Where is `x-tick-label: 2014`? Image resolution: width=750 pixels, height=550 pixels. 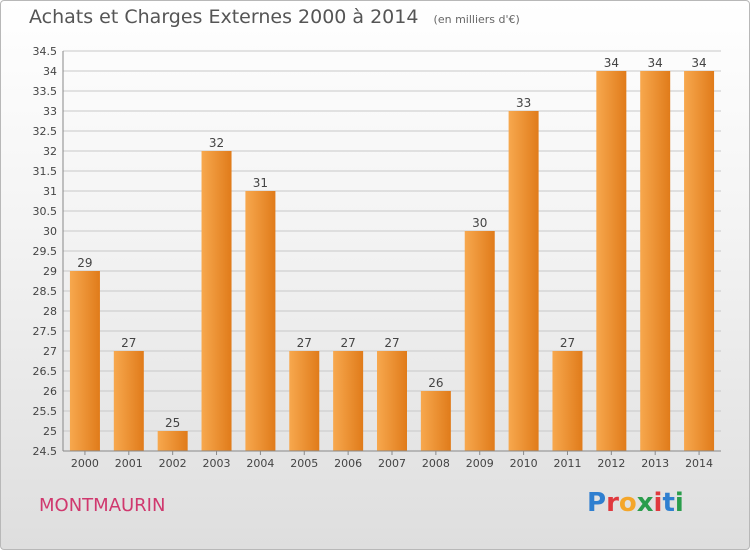 x-tick-label: 2014 is located at coordinates (699, 463).